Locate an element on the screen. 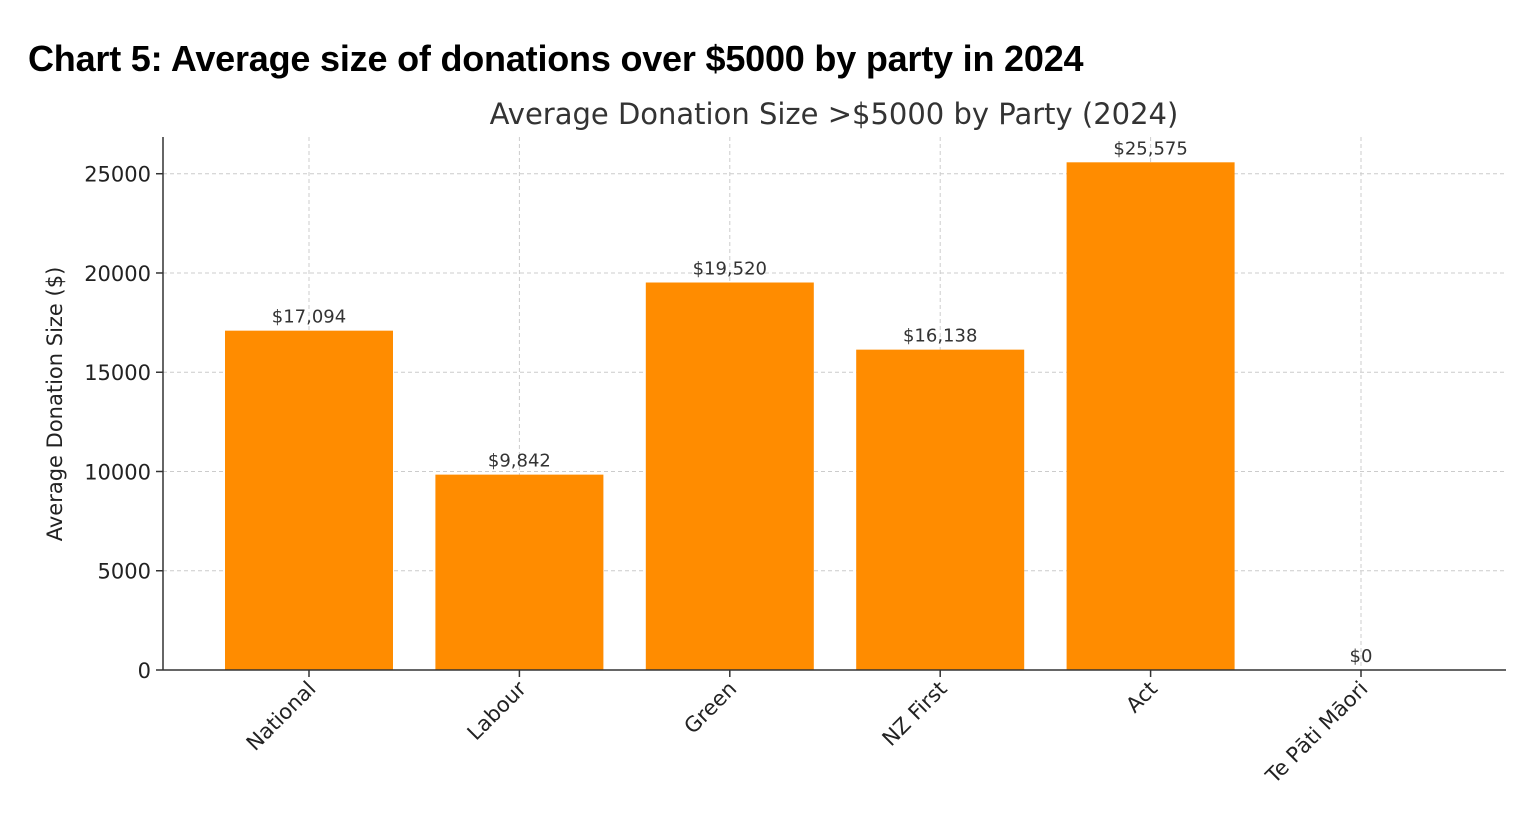 This screenshot has height=834, width=1524. x-tick-label: Te Pāti Māori is located at coordinates (1317, 733).